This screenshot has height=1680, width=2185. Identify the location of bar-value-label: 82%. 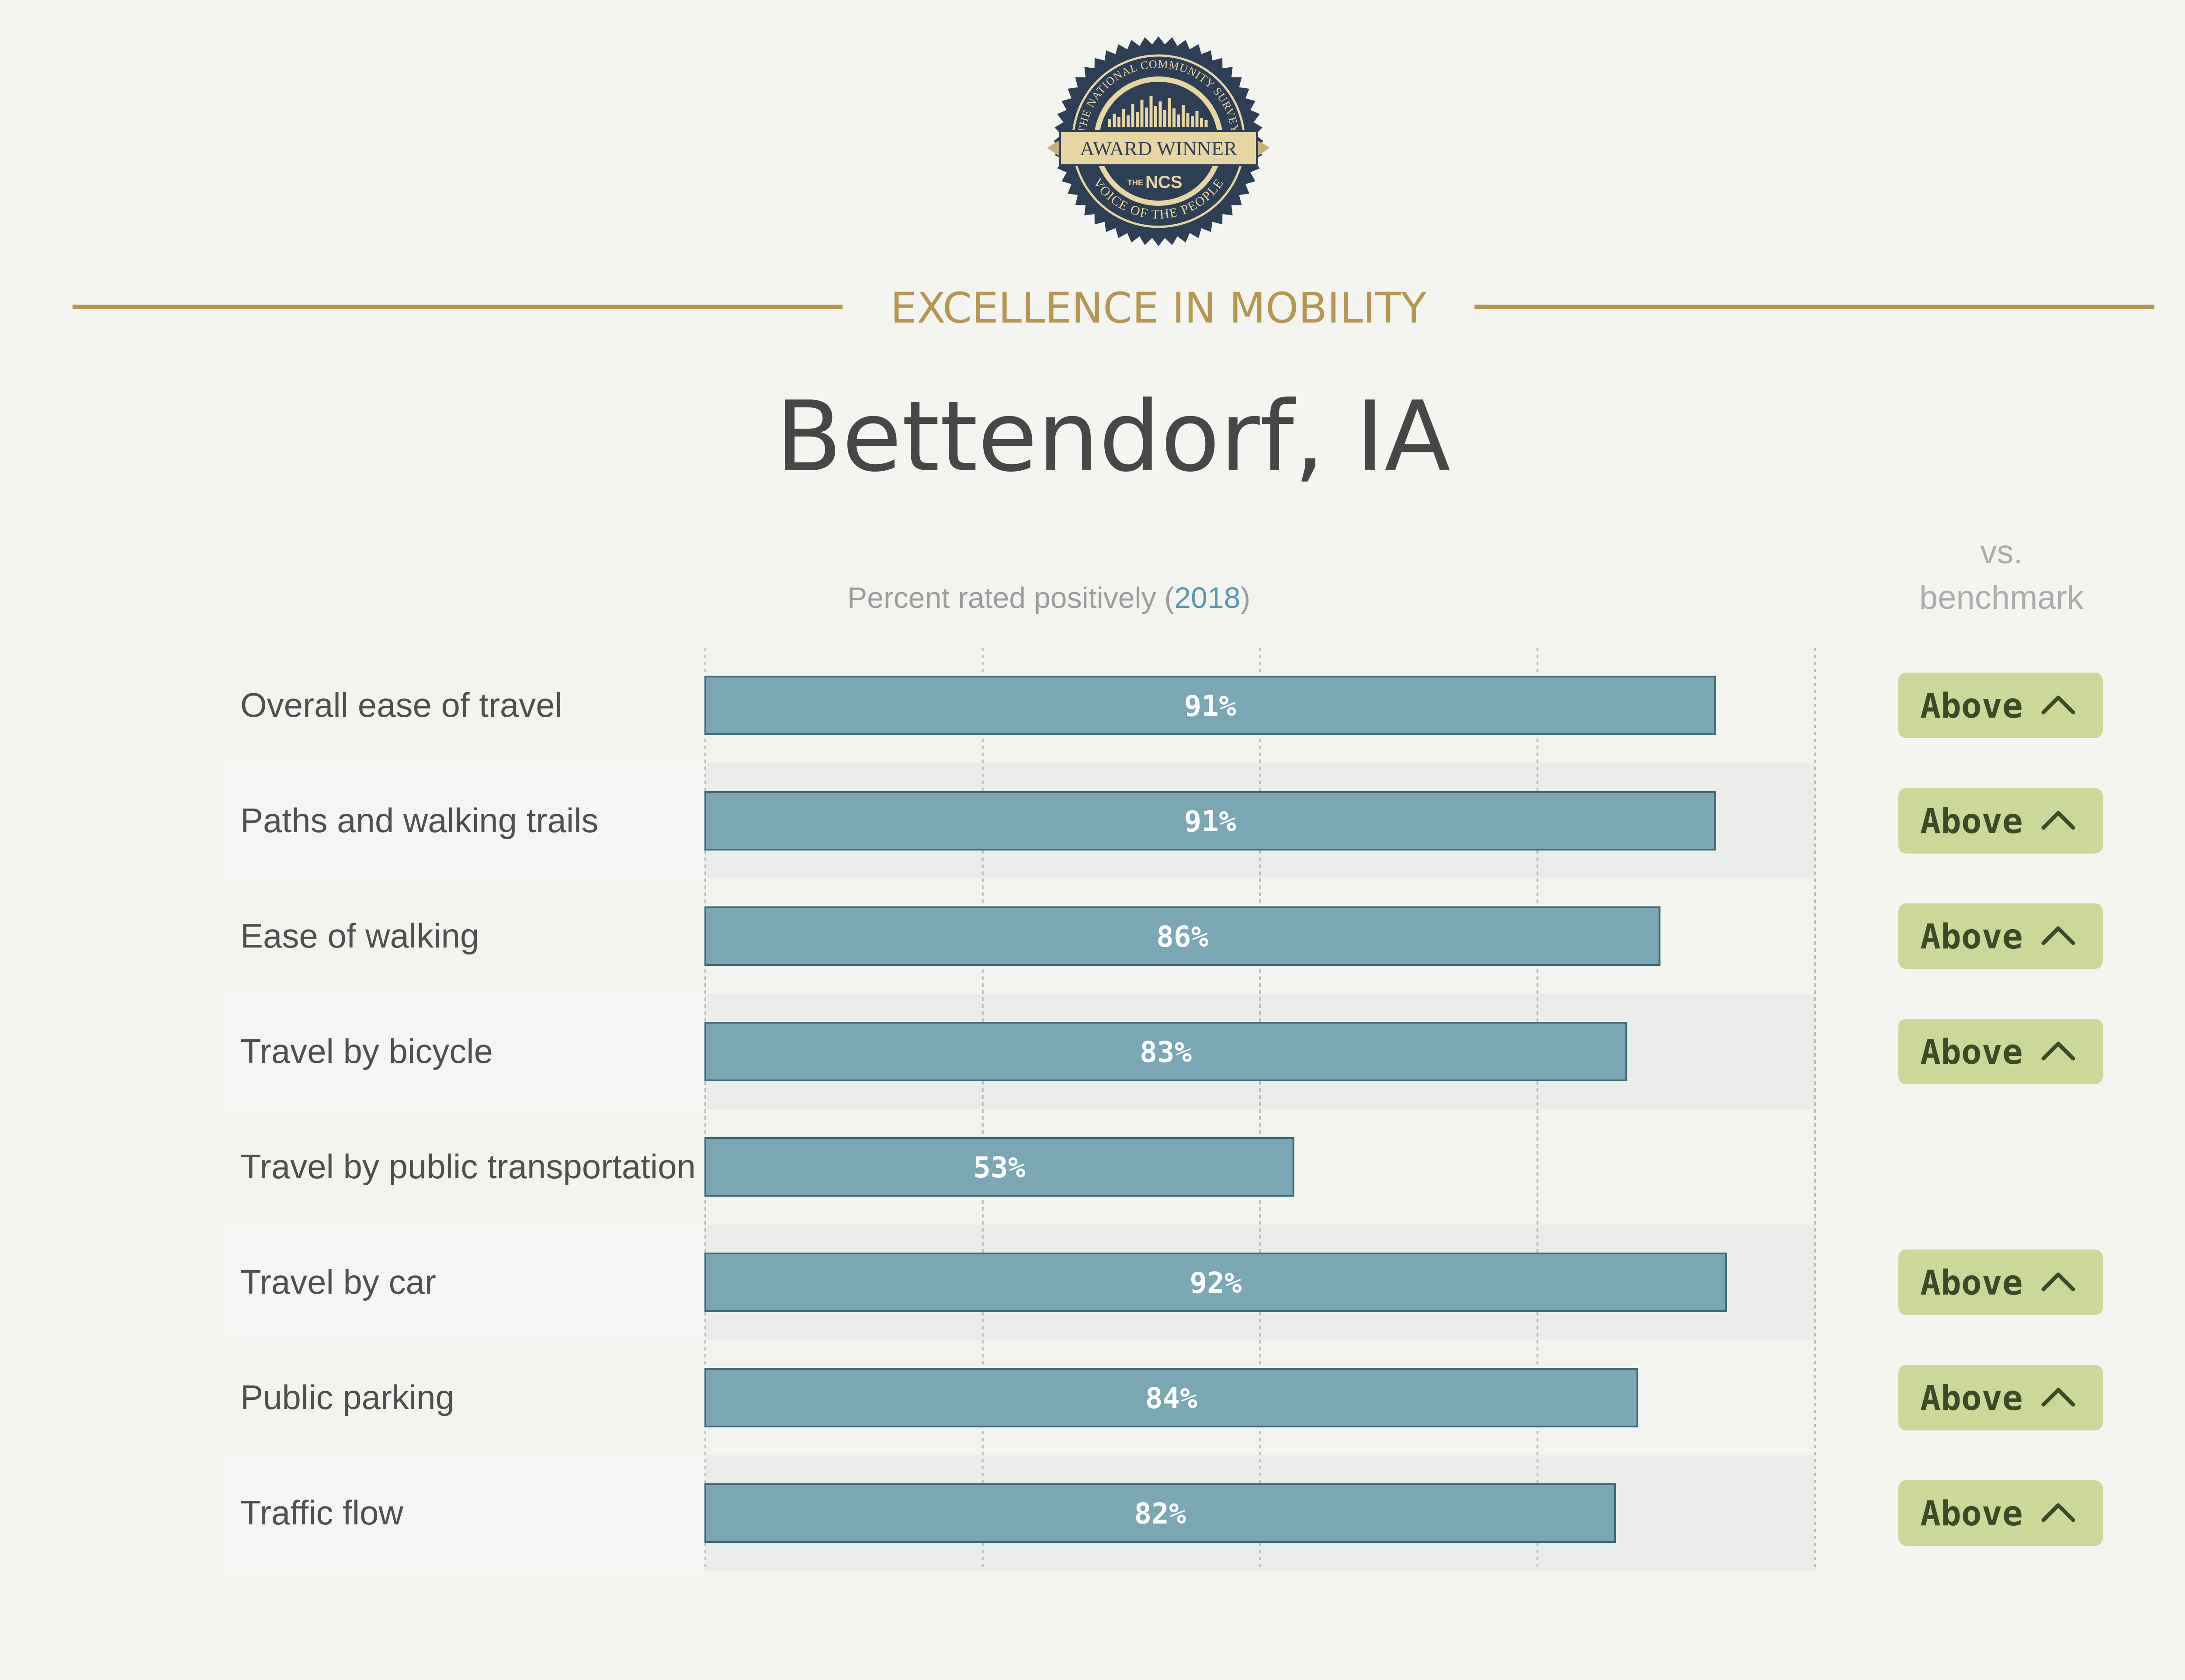
(1160, 1514).